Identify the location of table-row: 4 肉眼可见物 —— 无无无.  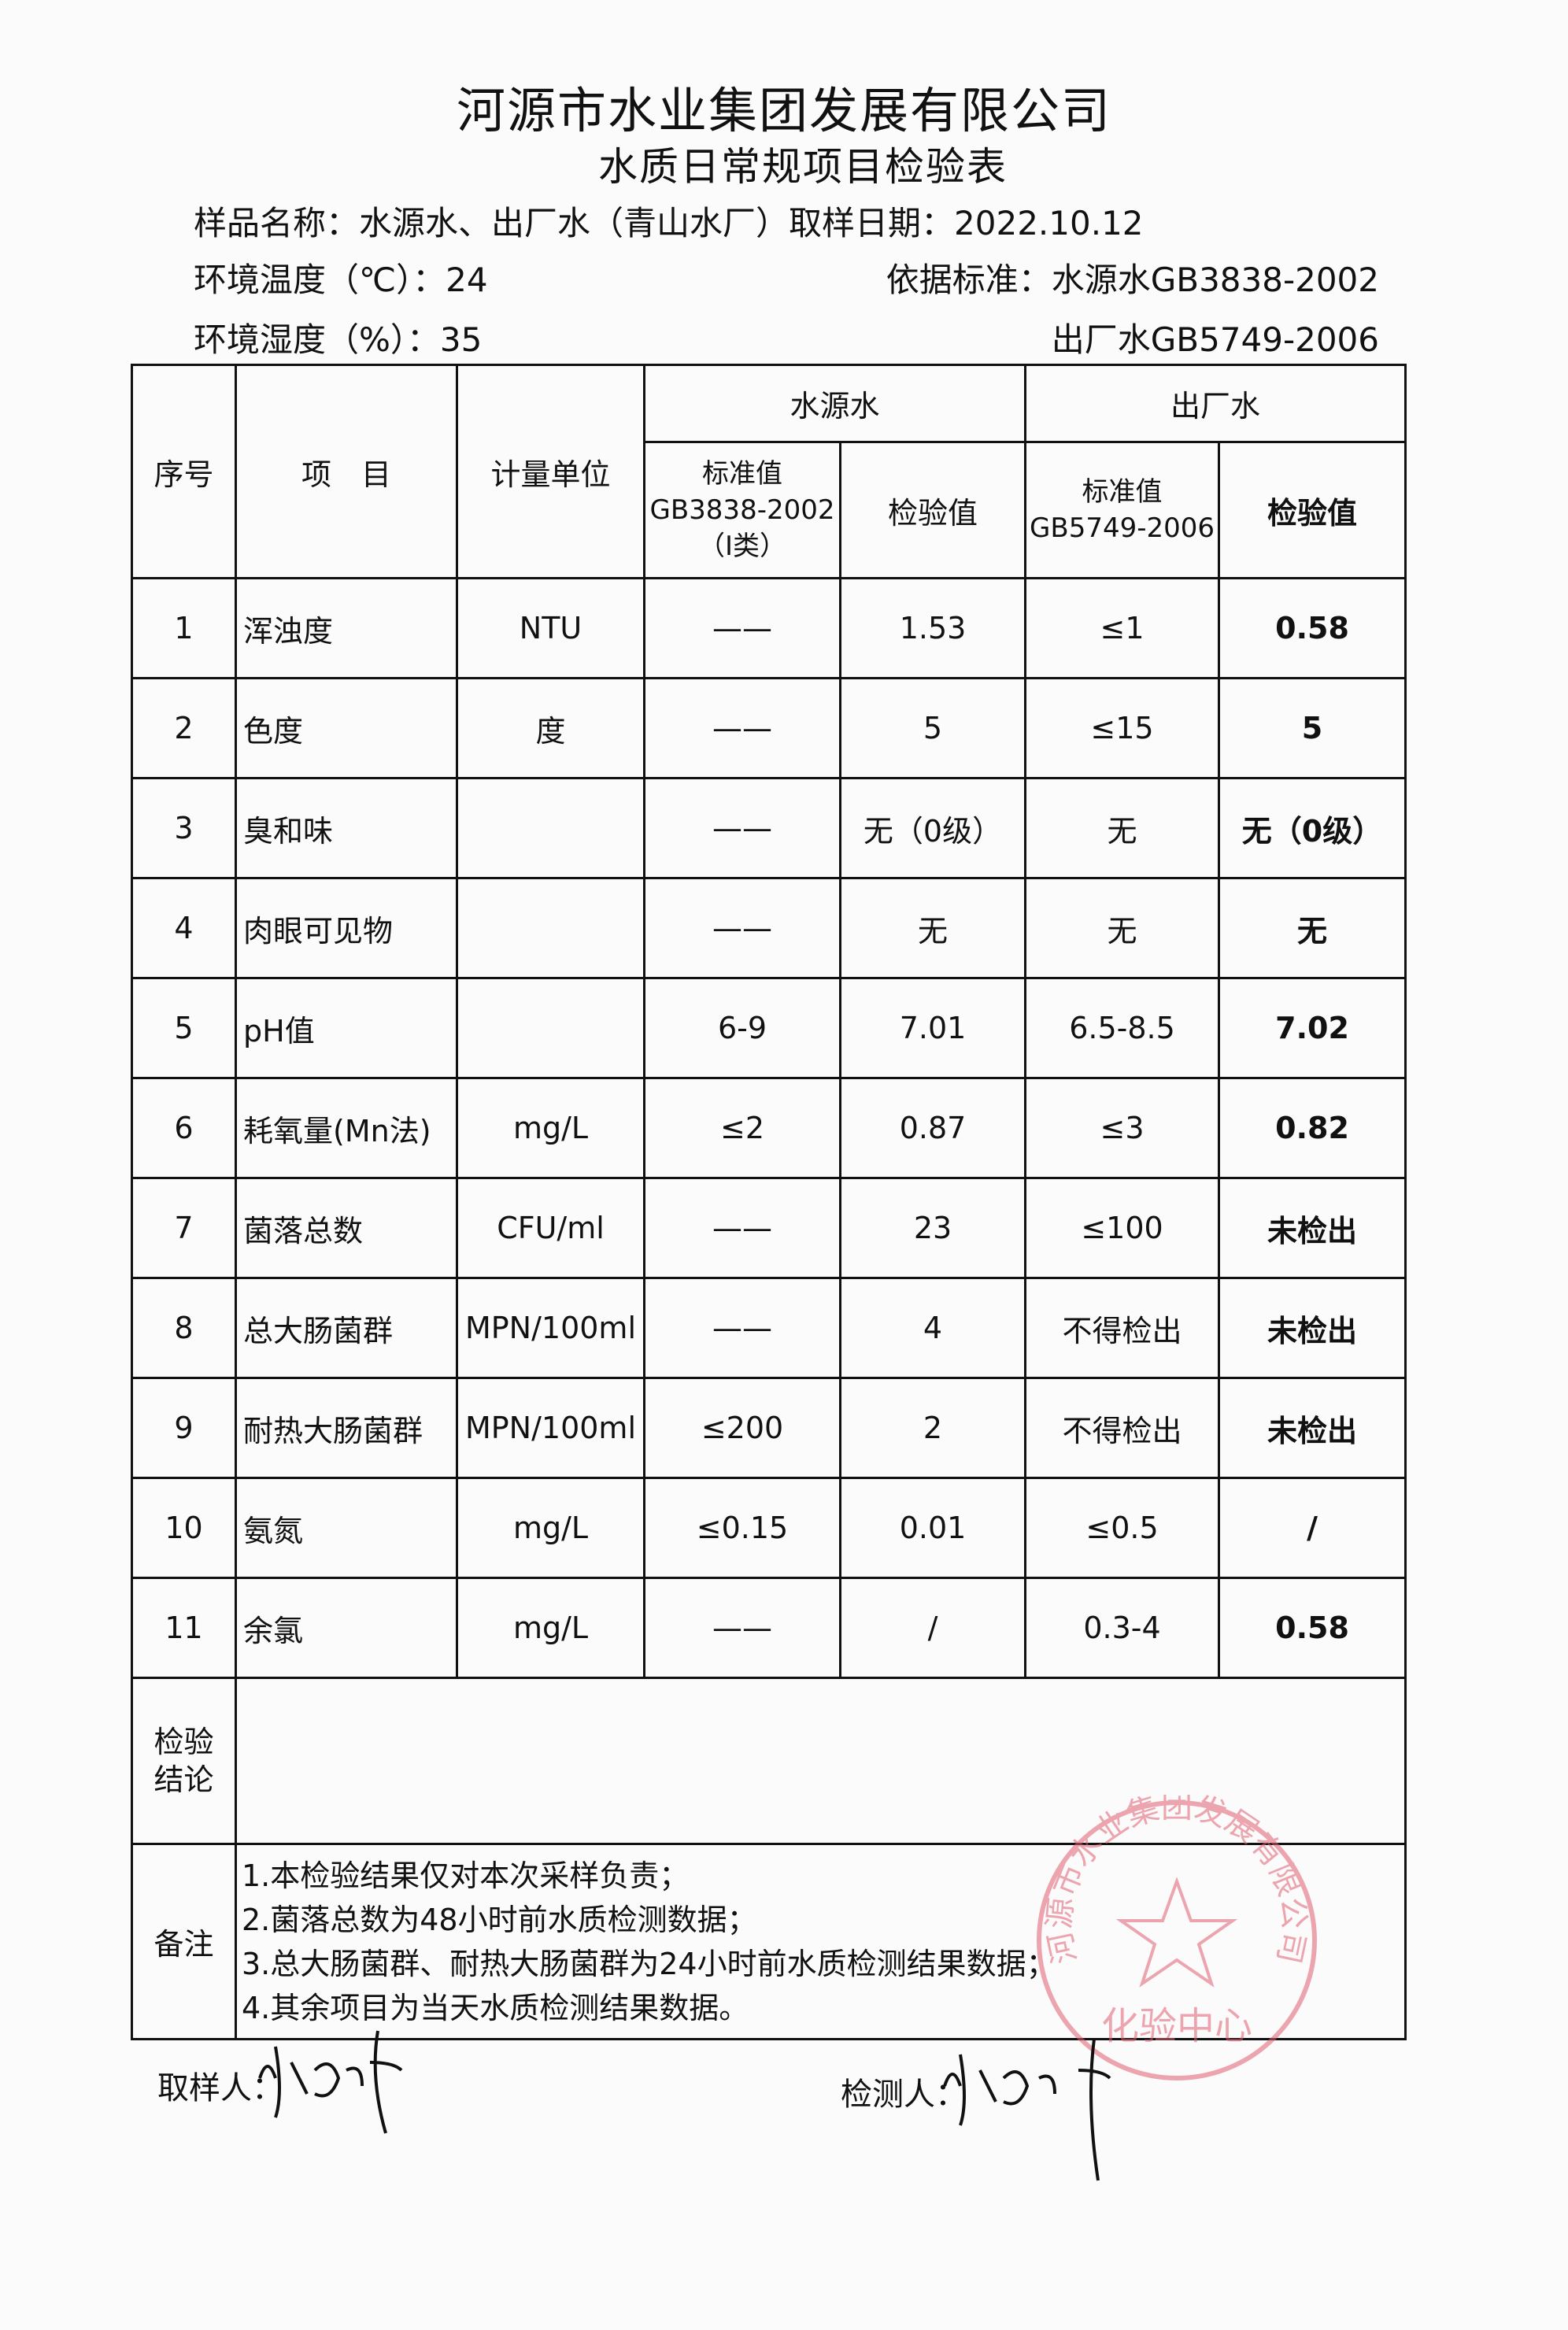
(769, 928).